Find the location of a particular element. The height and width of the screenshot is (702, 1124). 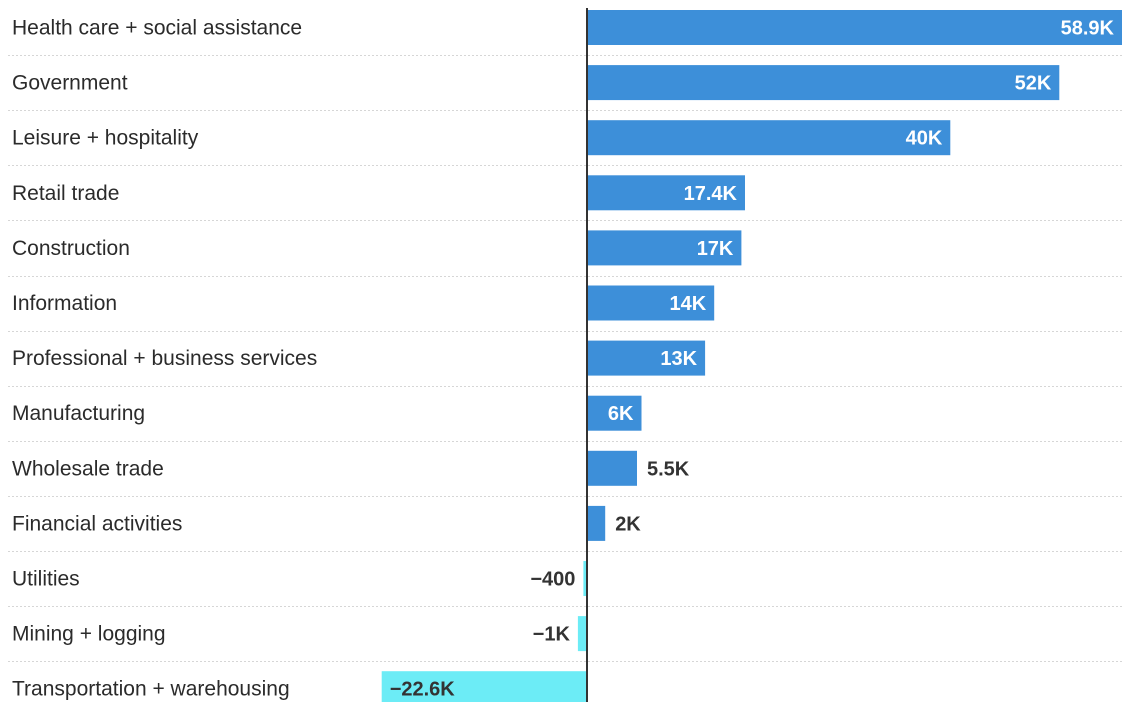

category-label: Leisure + hospitality is located at coordinates (105, 138).